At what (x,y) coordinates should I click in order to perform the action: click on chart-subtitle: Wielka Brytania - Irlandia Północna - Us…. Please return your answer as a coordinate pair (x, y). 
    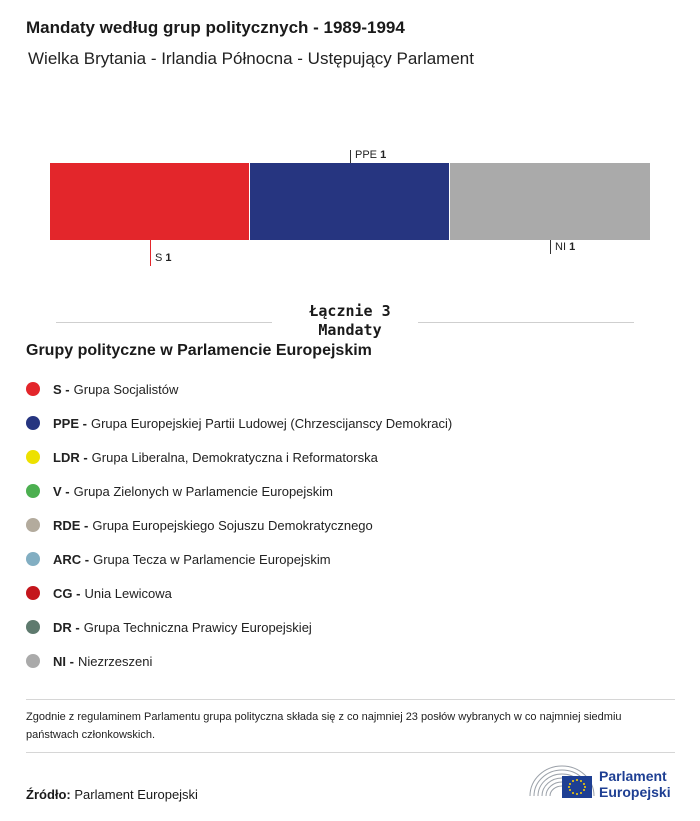
    Looking at the image, I should click on (251, 58).